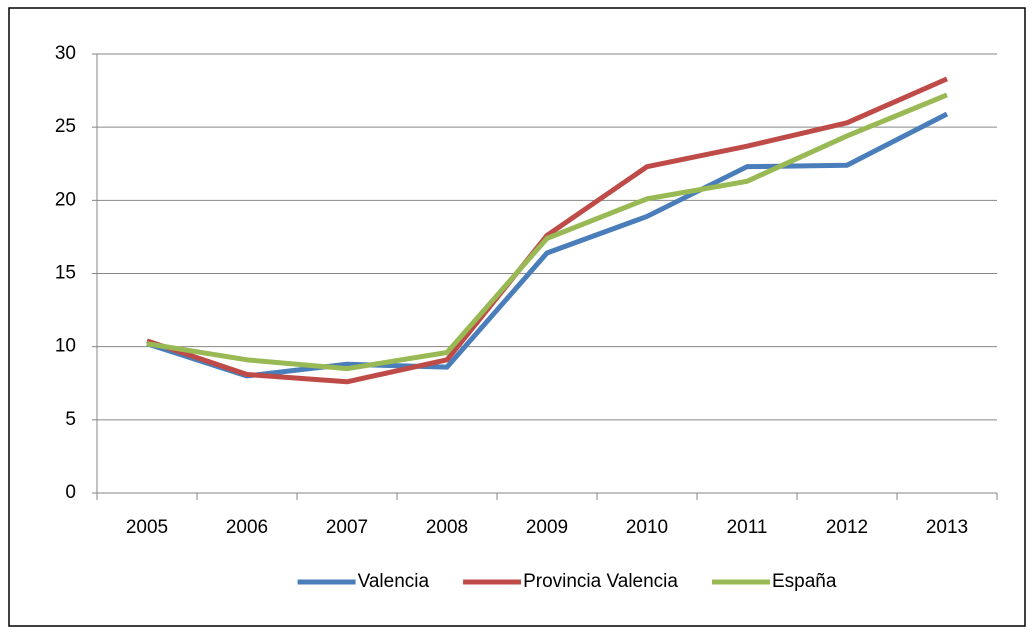 The height and width of the screenshot is (640, 1035). I want to click on y-tick-label: 15, so click(65, 273).